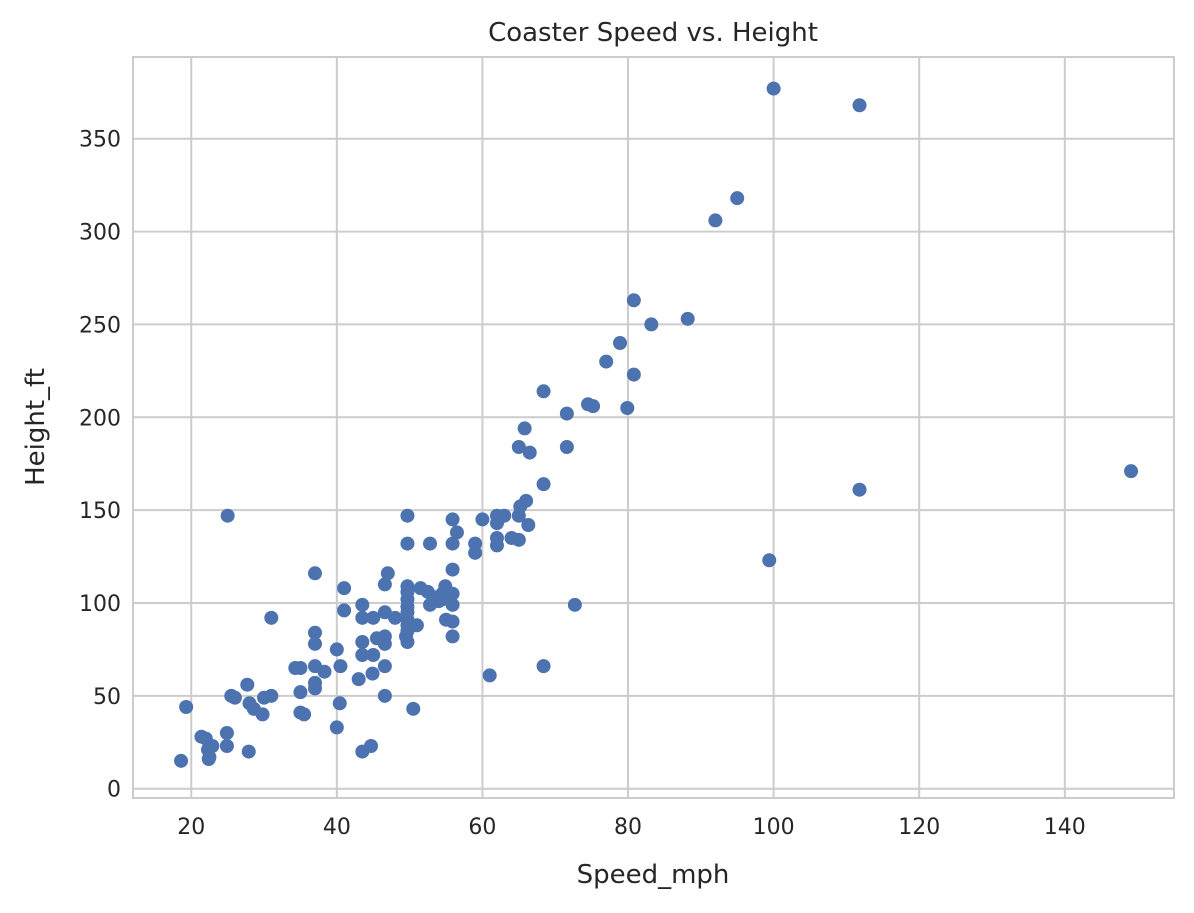 The image size is (1194, 913). I want to click on y-tick-label: 250, so click(100, 325).